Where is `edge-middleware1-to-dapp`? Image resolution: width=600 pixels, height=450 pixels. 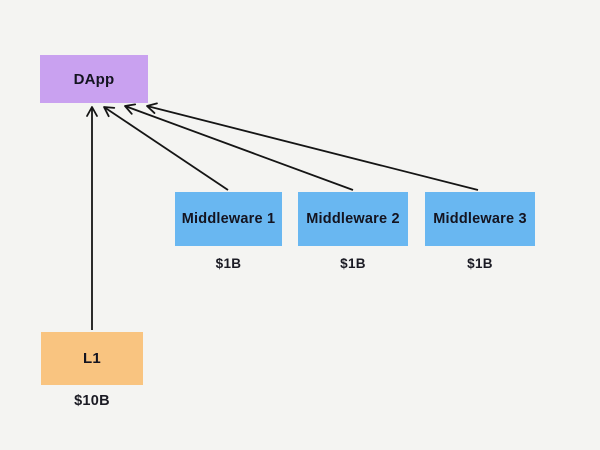 edge-middleware1-to-dapp is located at coordinates (166, 148).